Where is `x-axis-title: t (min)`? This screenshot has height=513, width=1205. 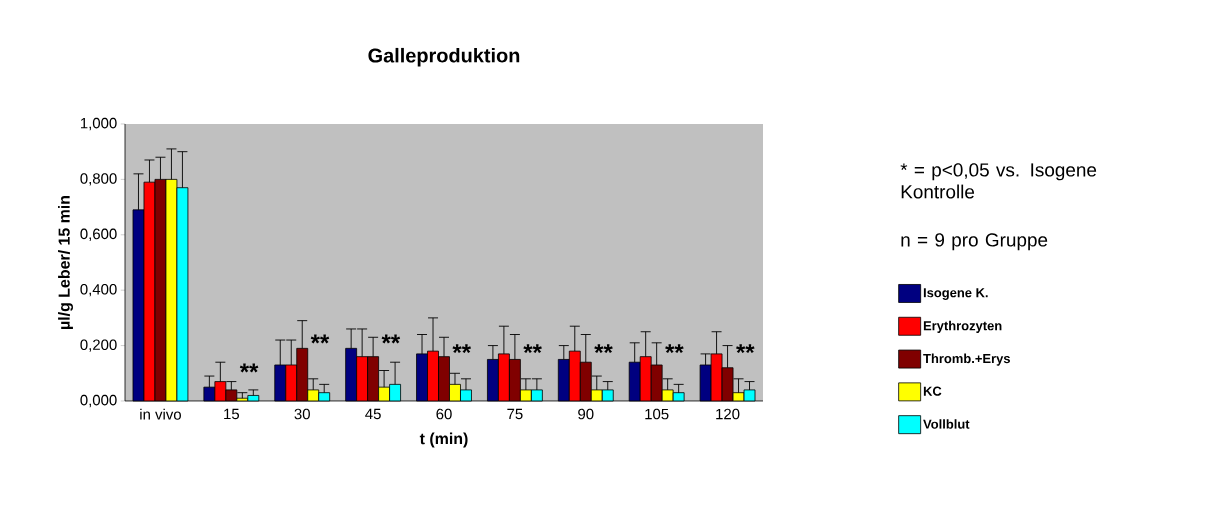
x-axis-title: t (min) is located at coordinates (443, 440).